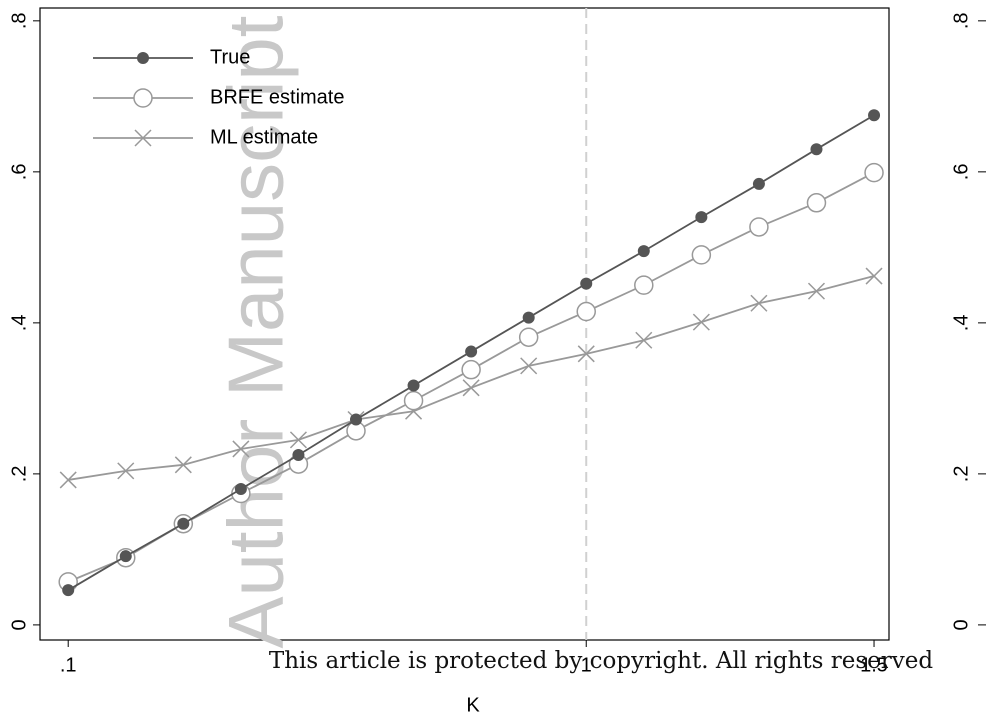 The height and width of the screenshot is (720, 993). Describe the element at coordinates (230, 57) in the screenshot. I see `legend-label: True` at that location.